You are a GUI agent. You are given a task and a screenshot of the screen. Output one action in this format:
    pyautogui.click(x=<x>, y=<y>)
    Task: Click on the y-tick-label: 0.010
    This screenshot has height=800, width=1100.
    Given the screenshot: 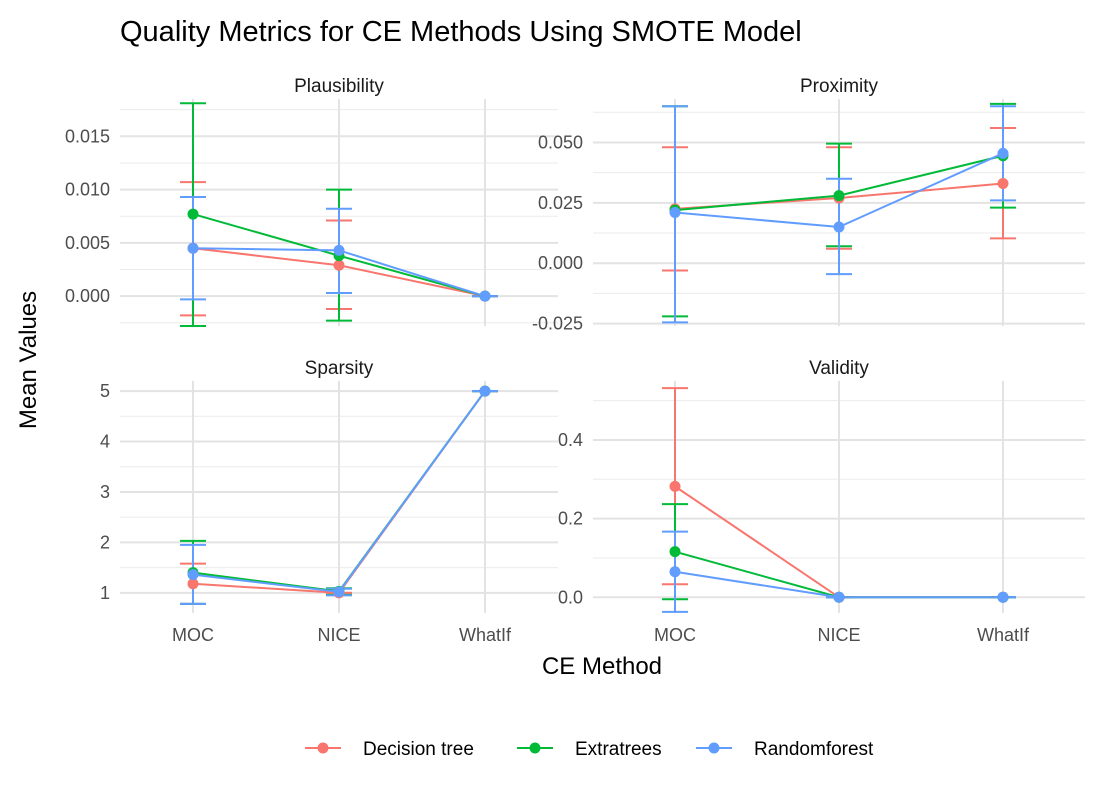 What is the action you would take?
    pyautogui.click(x=87, y=190)
    